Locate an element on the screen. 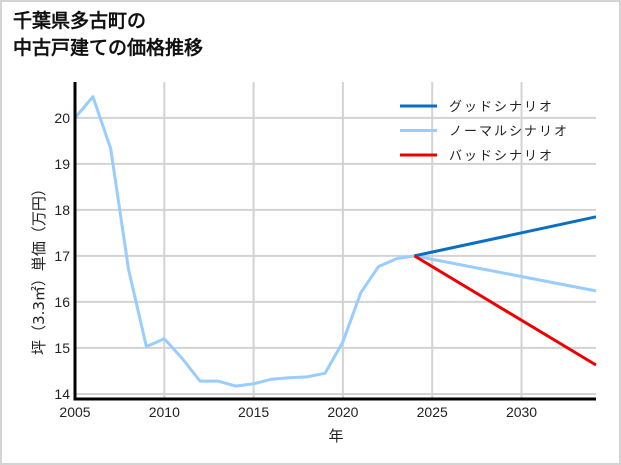 This screenshot has height=465, width=621. legend-label: グッドシナリオ is located at coordinates (501, 107).